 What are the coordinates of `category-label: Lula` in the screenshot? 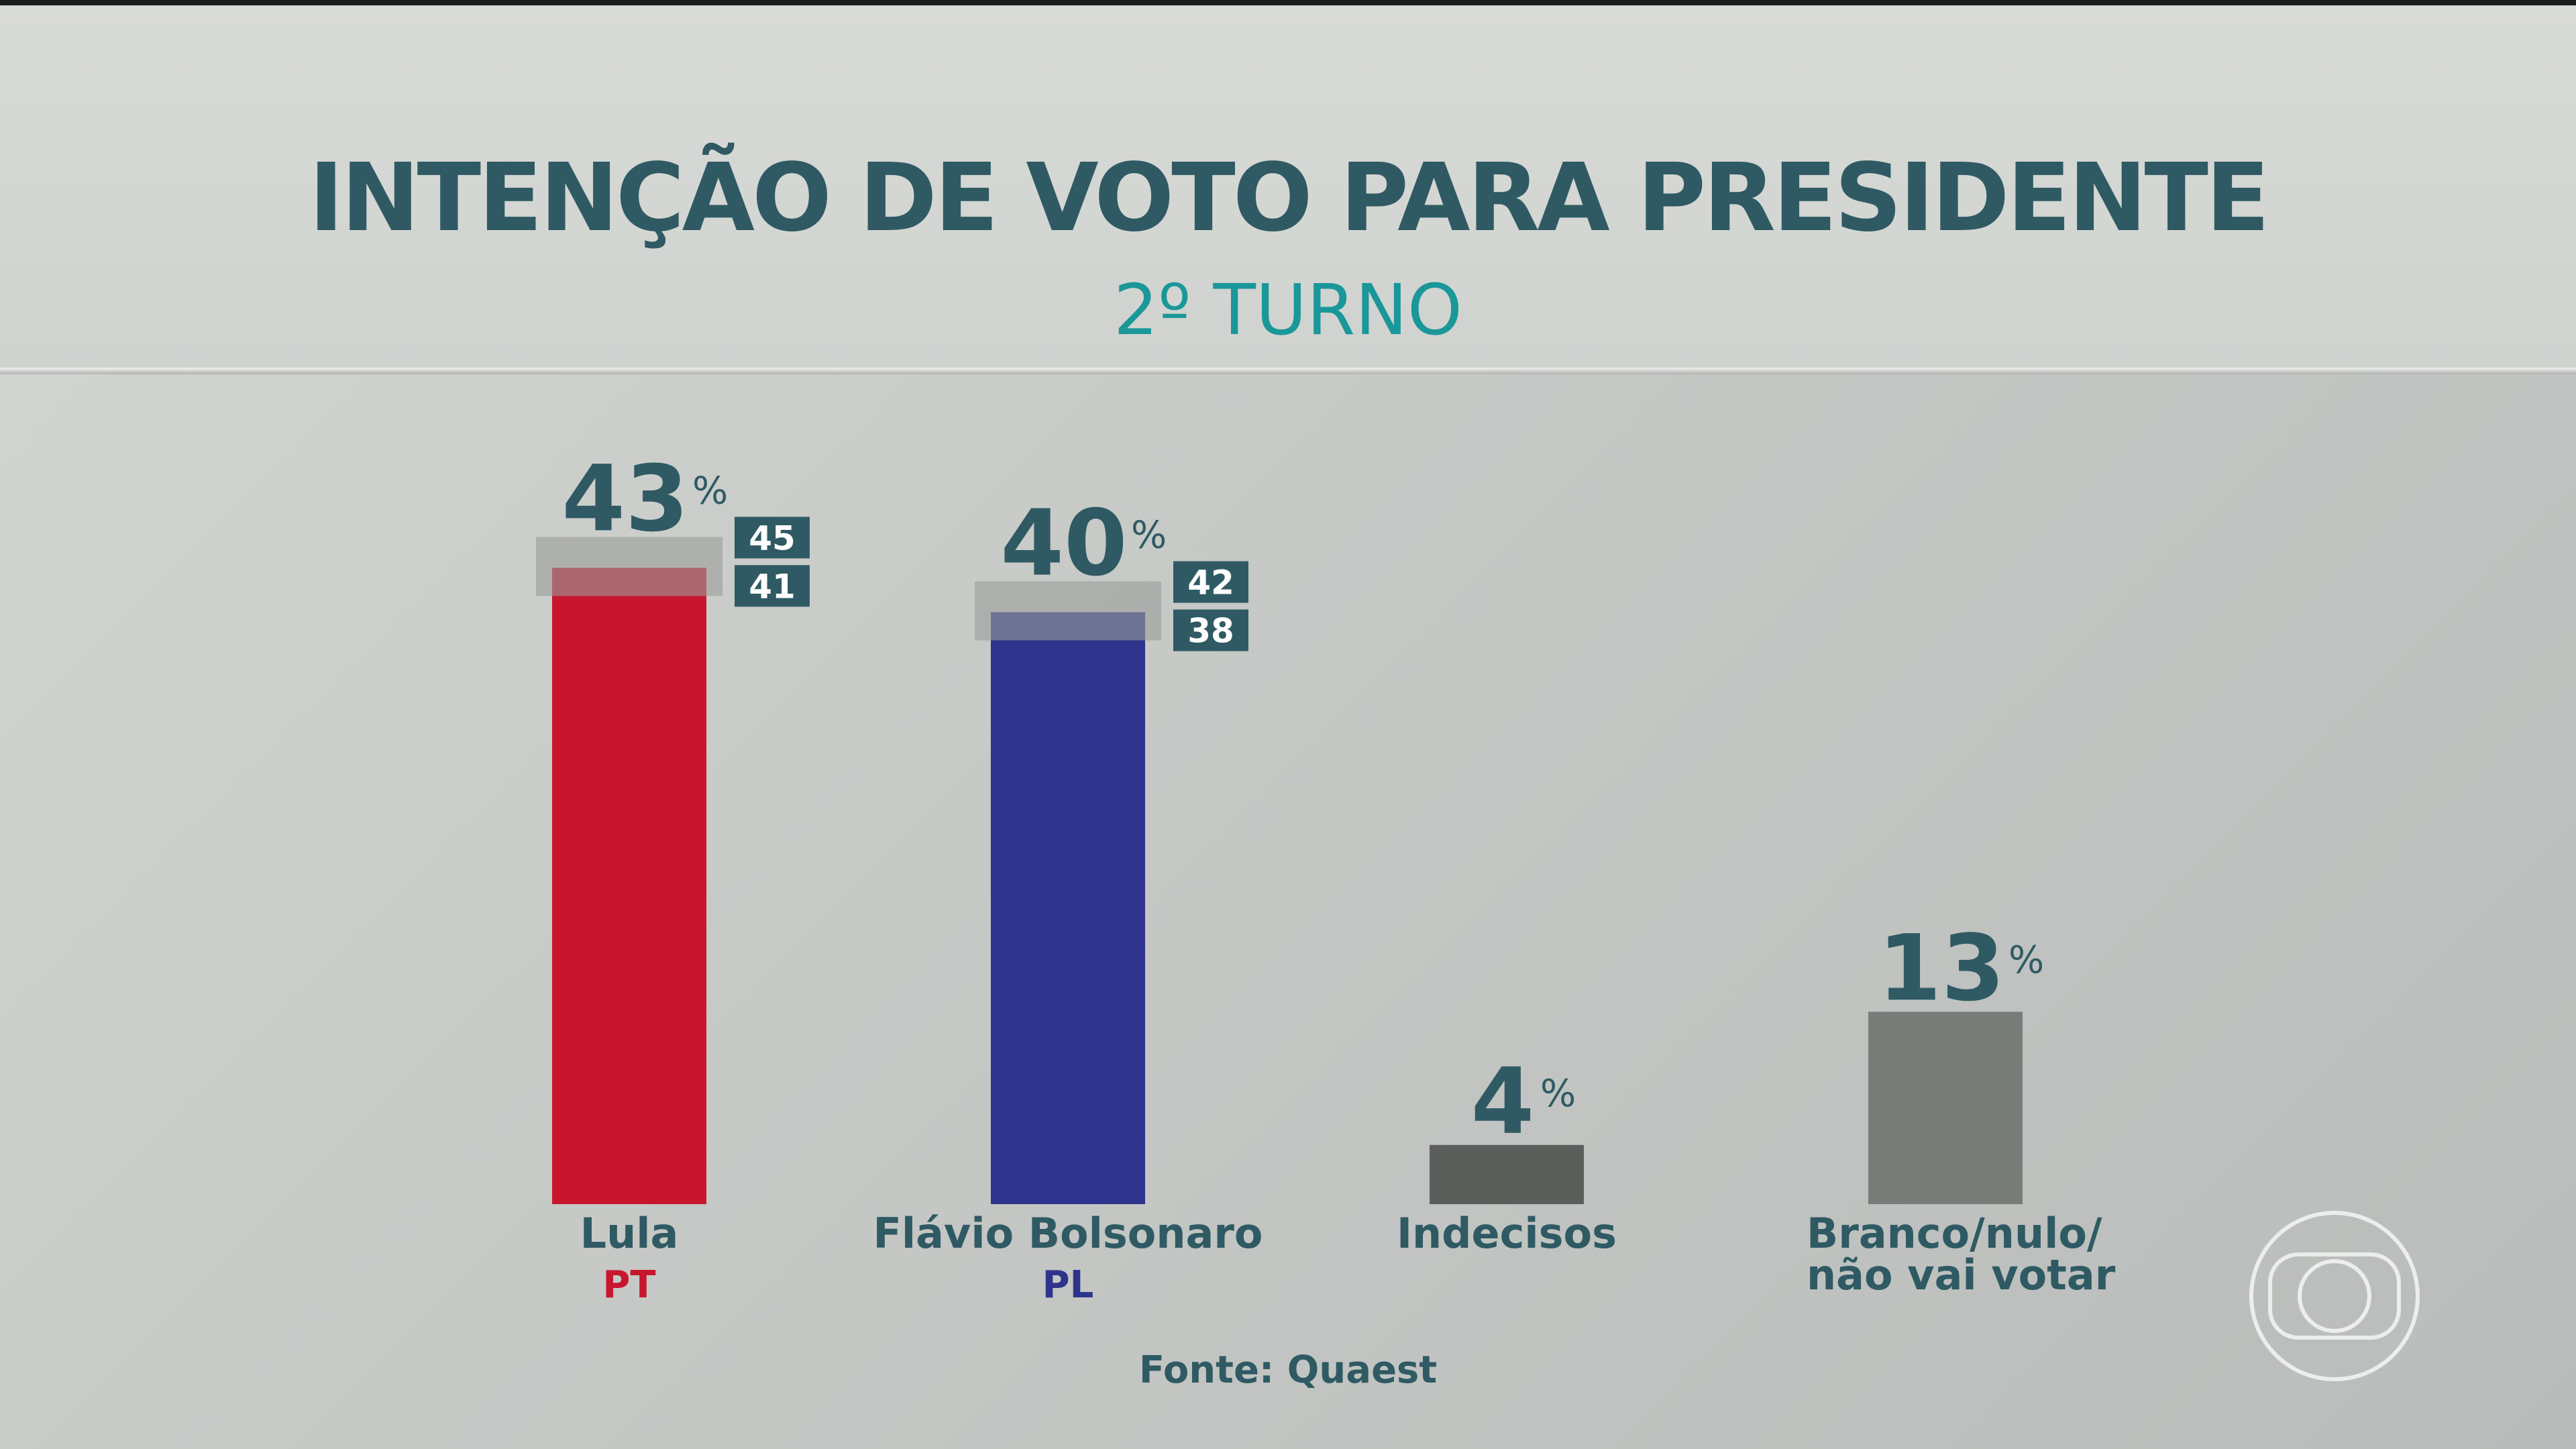 It's located at (629, 1233).